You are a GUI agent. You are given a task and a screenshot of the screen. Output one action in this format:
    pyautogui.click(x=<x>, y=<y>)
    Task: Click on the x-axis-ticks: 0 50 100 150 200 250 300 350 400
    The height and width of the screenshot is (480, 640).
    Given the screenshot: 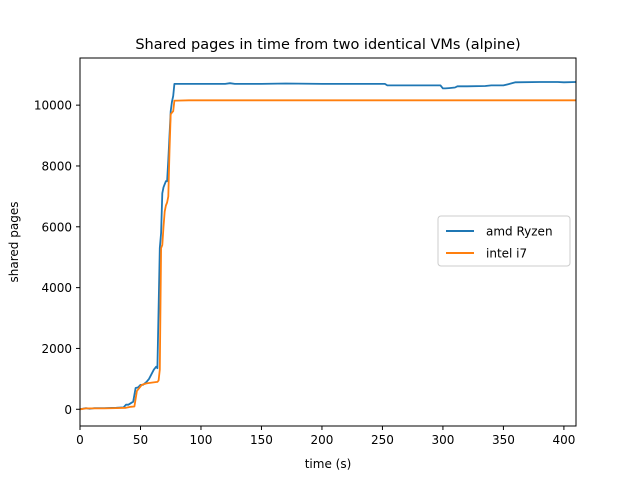 What is the action you would take?
    pyautogui.click(x=325, y=436)
    